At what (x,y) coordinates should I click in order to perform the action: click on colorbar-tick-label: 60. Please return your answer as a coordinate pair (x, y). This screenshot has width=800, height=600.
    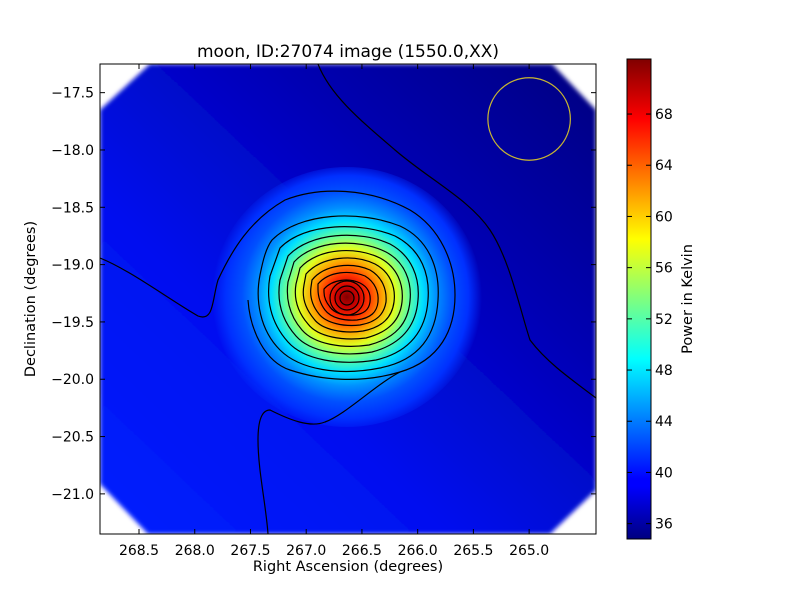
    Looking at the image, I should click on (664, 217).